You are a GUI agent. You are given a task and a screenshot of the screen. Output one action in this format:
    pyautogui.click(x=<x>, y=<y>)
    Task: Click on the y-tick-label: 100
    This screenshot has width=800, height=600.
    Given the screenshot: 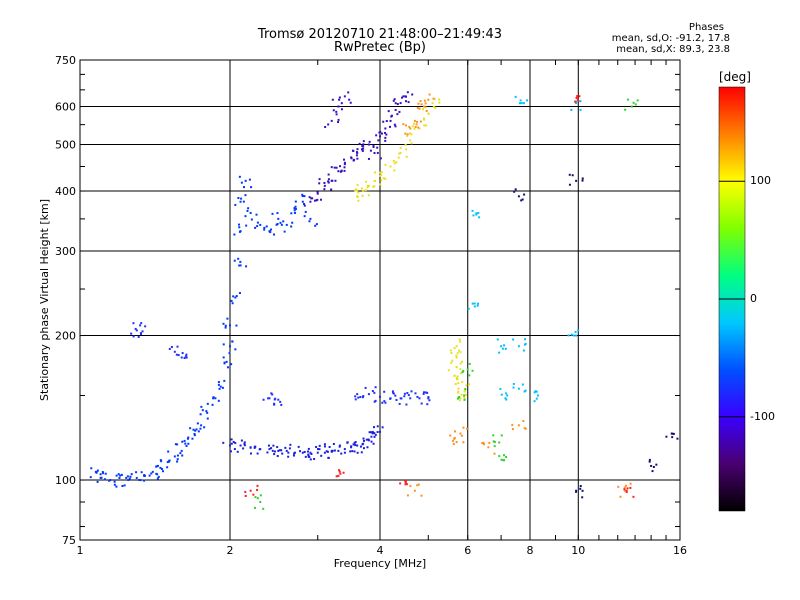 What is the action you would take?
    pyautogui.click(x=65, y=480)
    